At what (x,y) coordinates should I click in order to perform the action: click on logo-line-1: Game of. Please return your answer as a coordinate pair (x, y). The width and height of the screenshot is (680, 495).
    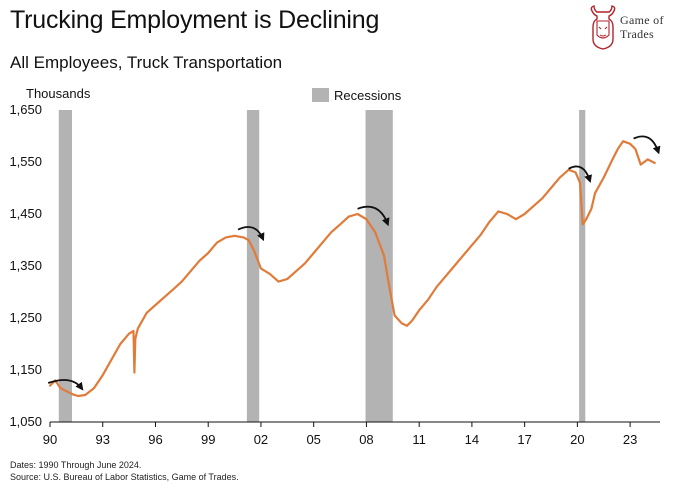
    Looking at the image, I should click on (642, 20).